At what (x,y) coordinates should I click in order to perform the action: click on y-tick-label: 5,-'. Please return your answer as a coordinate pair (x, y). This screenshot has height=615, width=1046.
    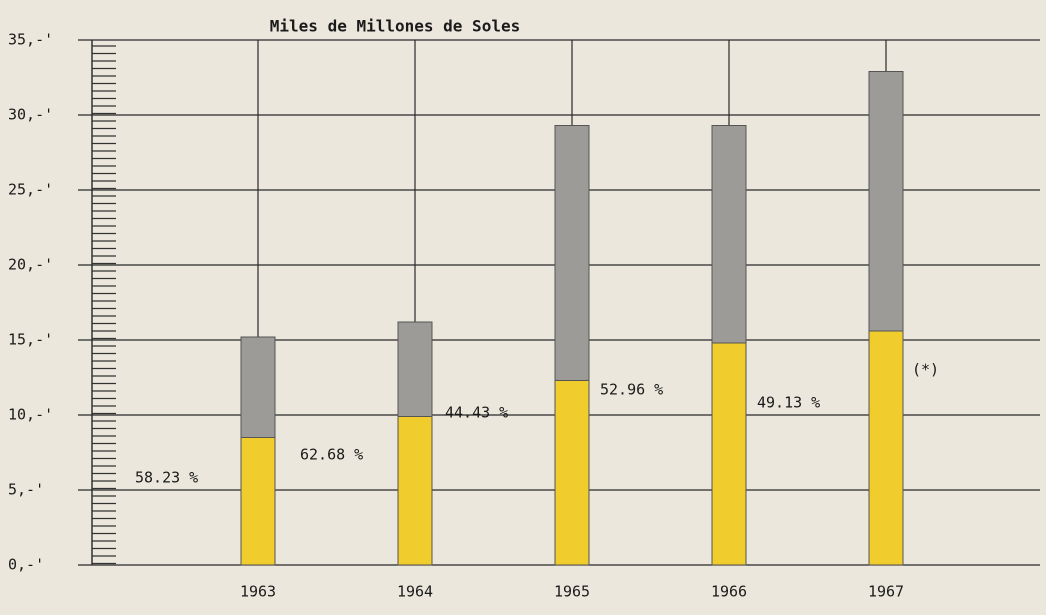
    Looking at the image, I should click on (26, 490).